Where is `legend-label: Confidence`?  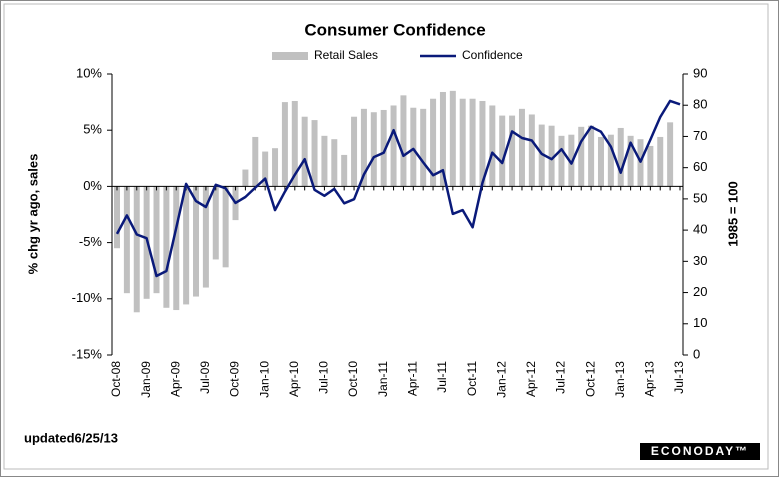 legend-label: Confidence is located at coordinates (492, 55).